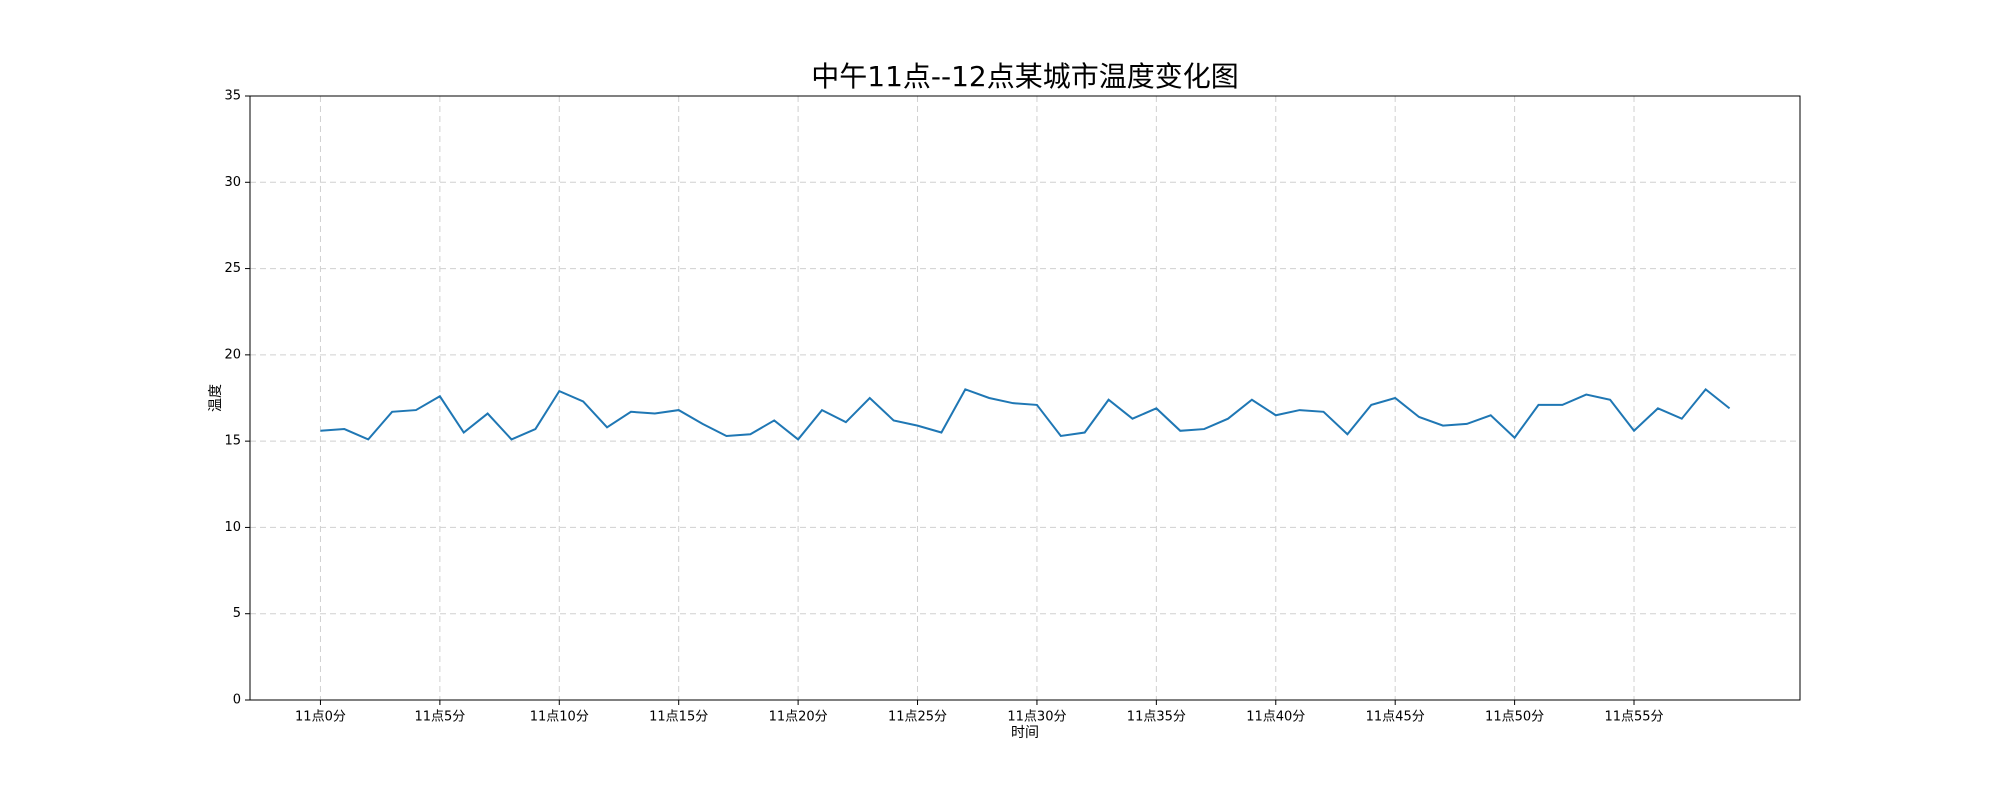 The image size is (2000, 804). I want to click on x-tick-label: 11点5分, so click(439, 717).